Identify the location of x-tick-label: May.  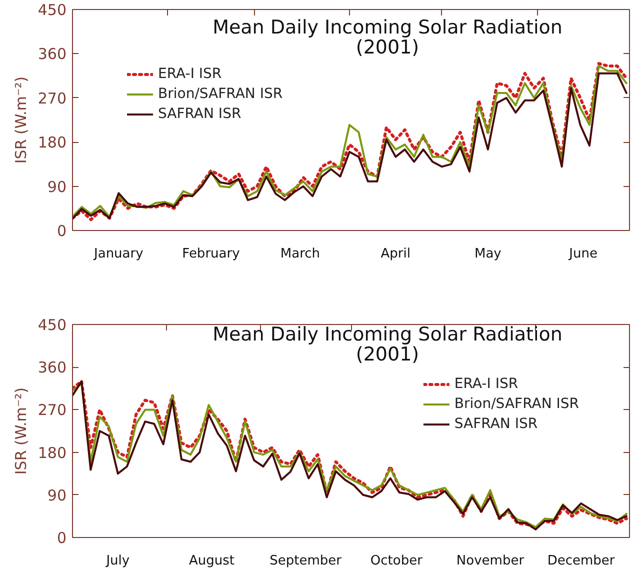
(488, 254).